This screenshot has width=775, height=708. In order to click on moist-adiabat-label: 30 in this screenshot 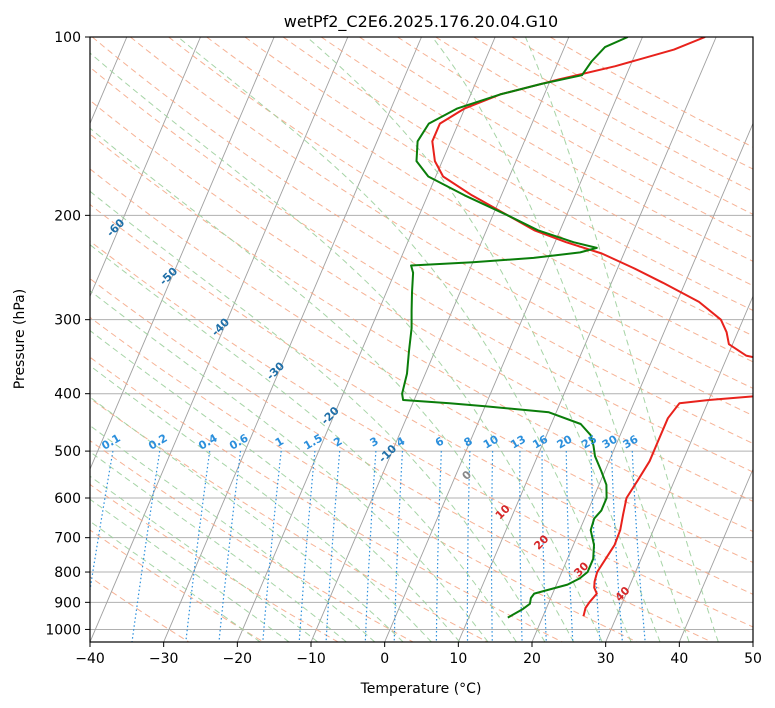, I will do `click(581, 569)`.